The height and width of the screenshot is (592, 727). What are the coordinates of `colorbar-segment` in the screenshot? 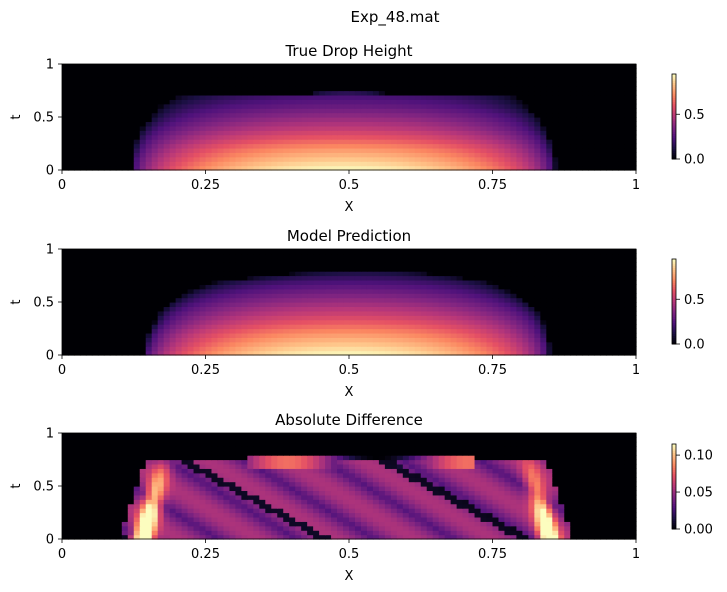 It's located at (674, 109).